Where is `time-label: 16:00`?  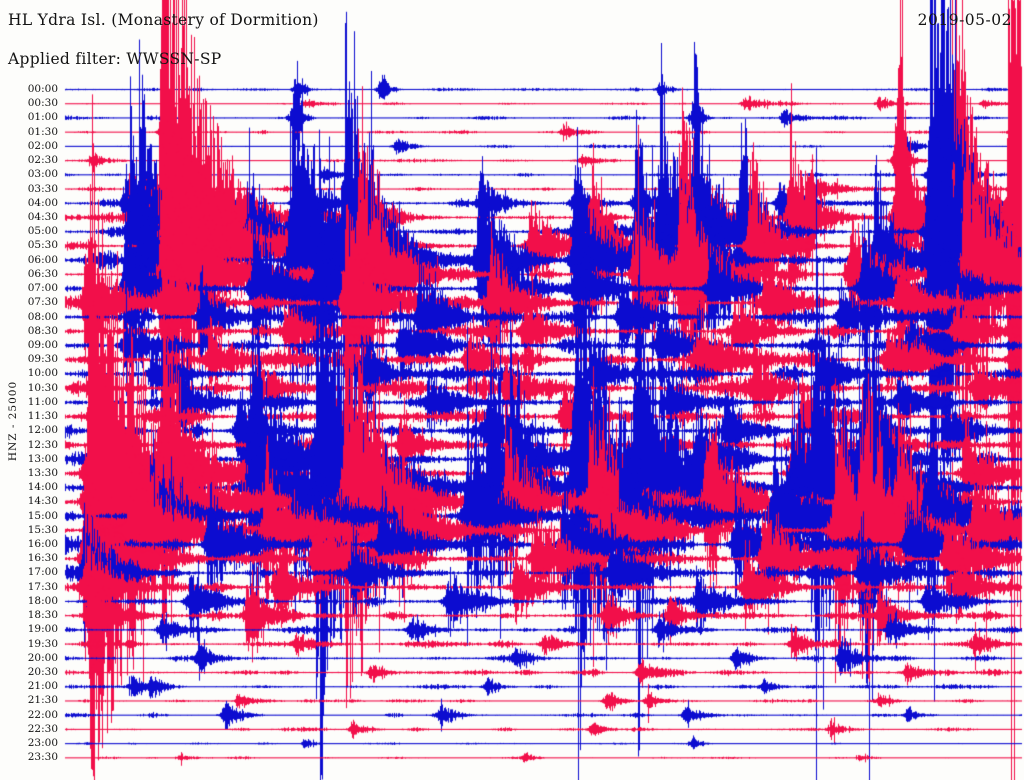 time-label: 16:00 is located at coordinates (42, 544).